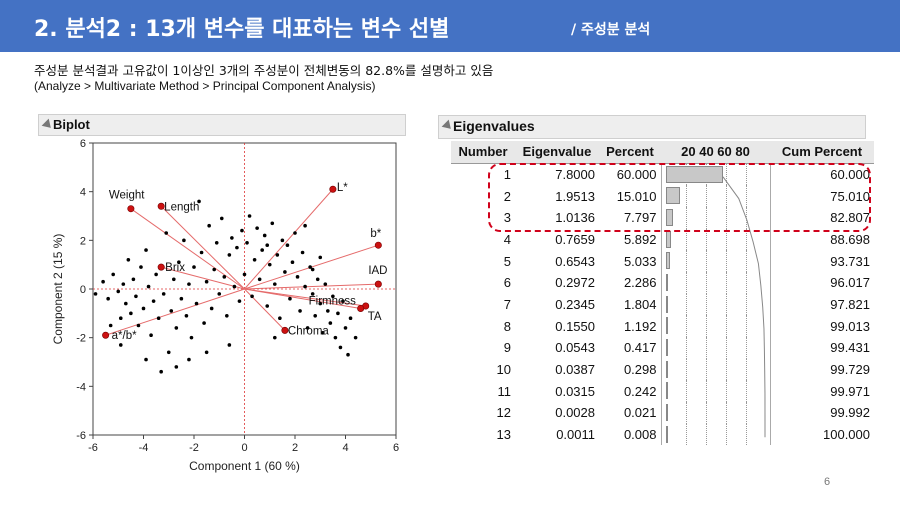  I want to click on row-eigenvalue: 0.6543, so click(575, 261).